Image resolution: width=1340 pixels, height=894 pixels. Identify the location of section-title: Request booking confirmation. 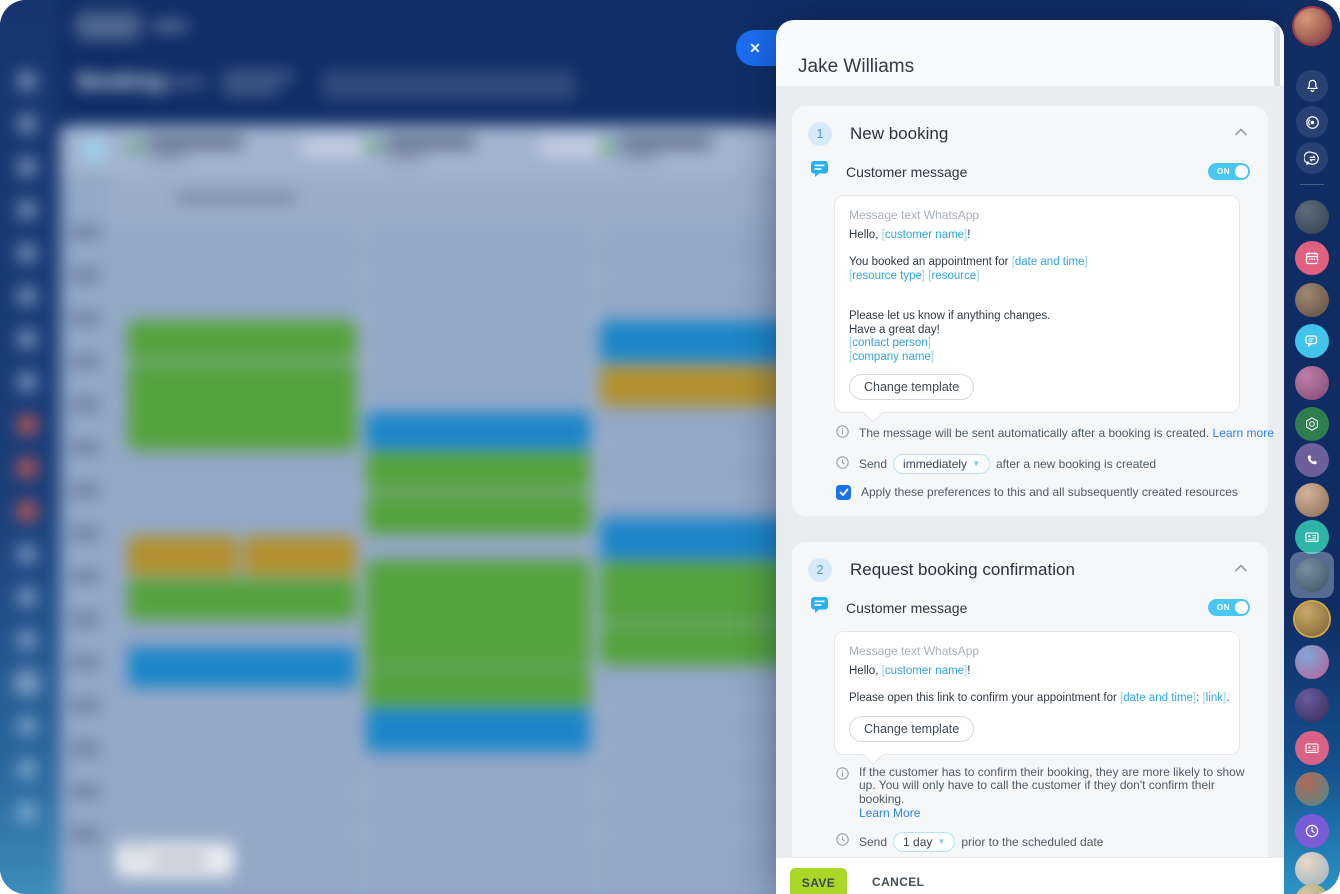
(962, 569).